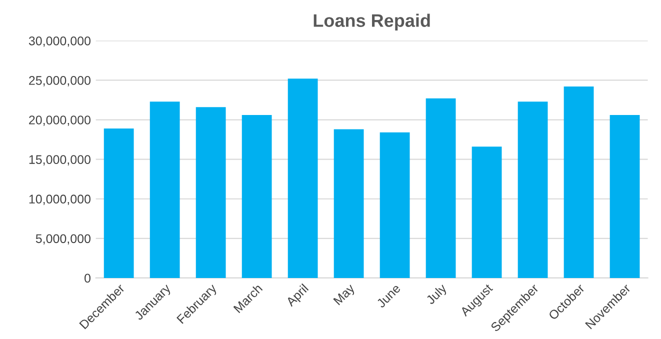 This screenshot has width=661, height=339. Describe the element at coordinates (372, 22) in the screenshot. I see `chart-title: Loans Repaid` at that location.